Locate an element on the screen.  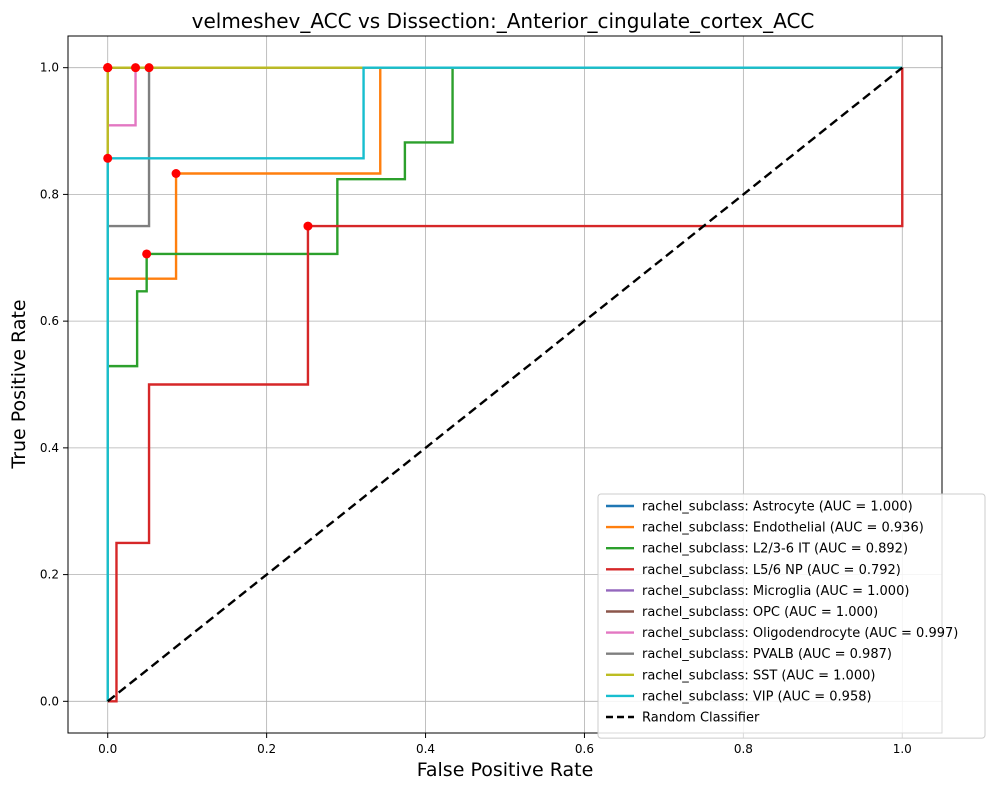
legend-label: rachel_subclass: Astrocyte (AUC = 1.000) is located at coordinates (777, 507).